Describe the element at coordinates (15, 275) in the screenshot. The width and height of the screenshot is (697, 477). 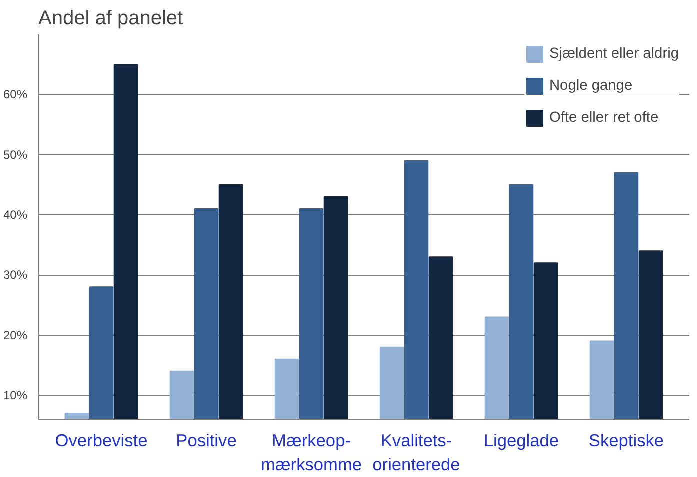
I see `y-tick-label: 30%` at that location.